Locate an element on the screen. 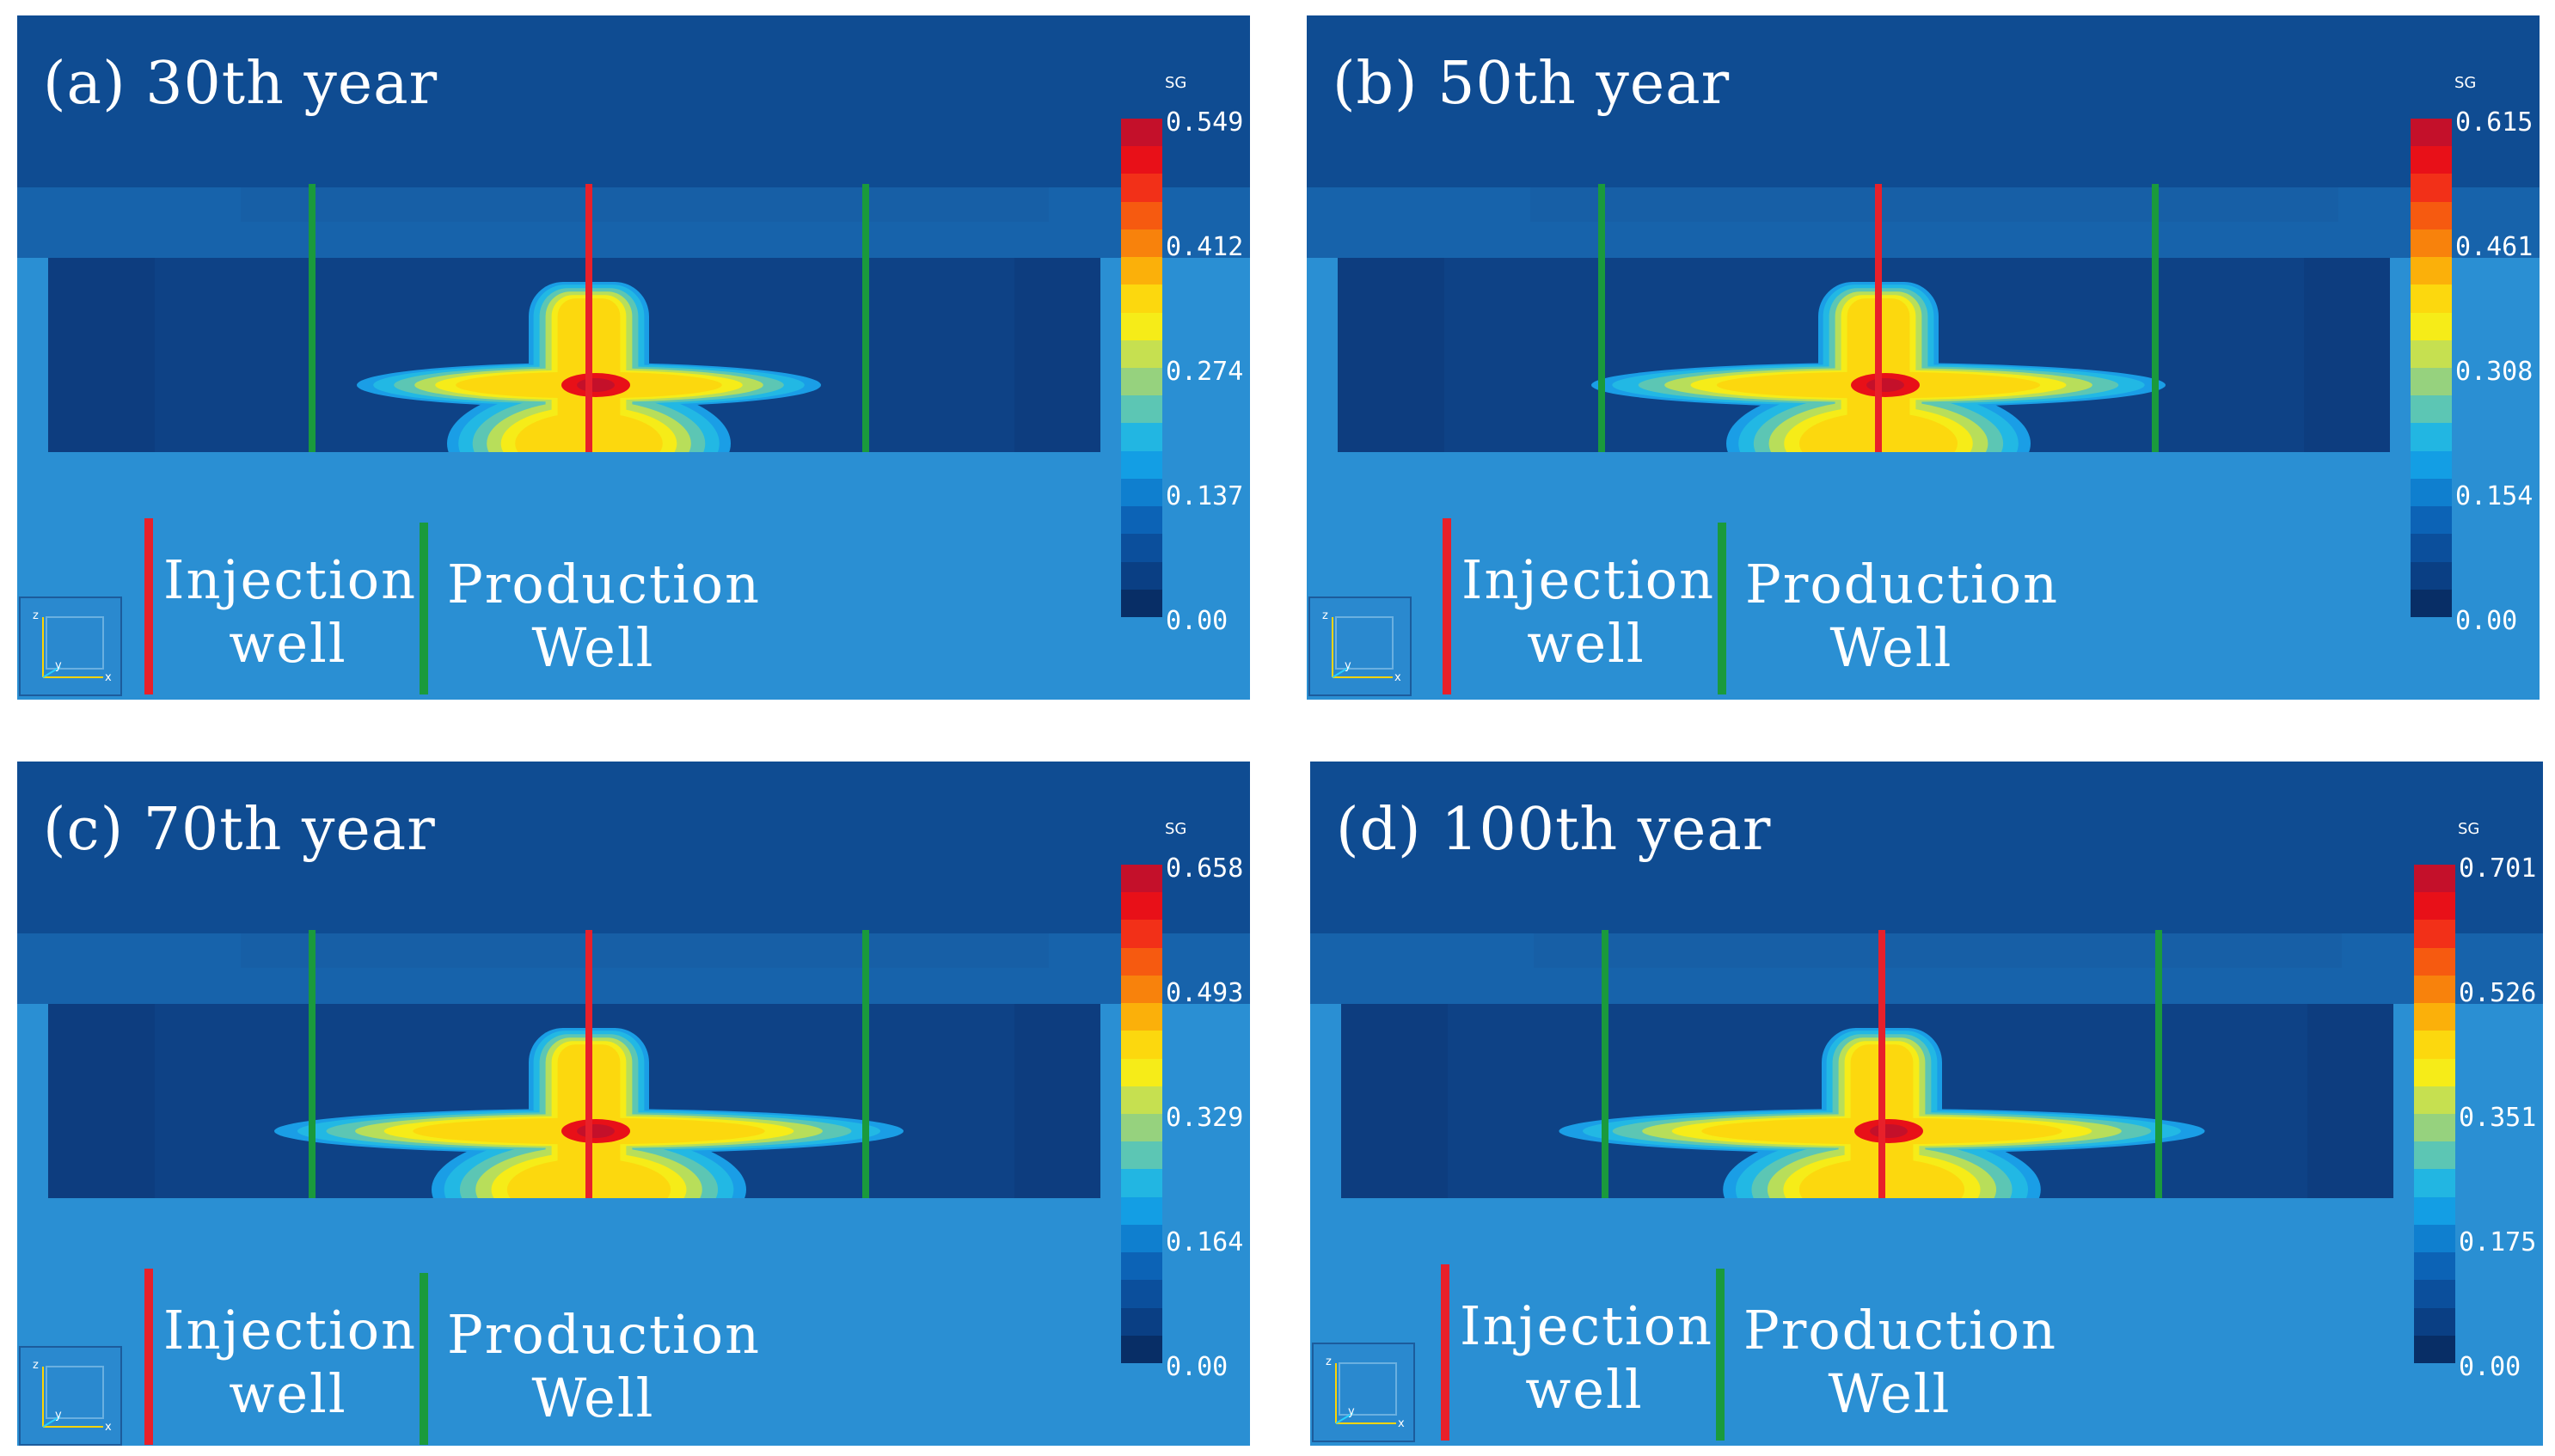 Image resolution: width=2555 pixels, height=1456 pixels. colorbar-a is located at coordinates (1141, 368).